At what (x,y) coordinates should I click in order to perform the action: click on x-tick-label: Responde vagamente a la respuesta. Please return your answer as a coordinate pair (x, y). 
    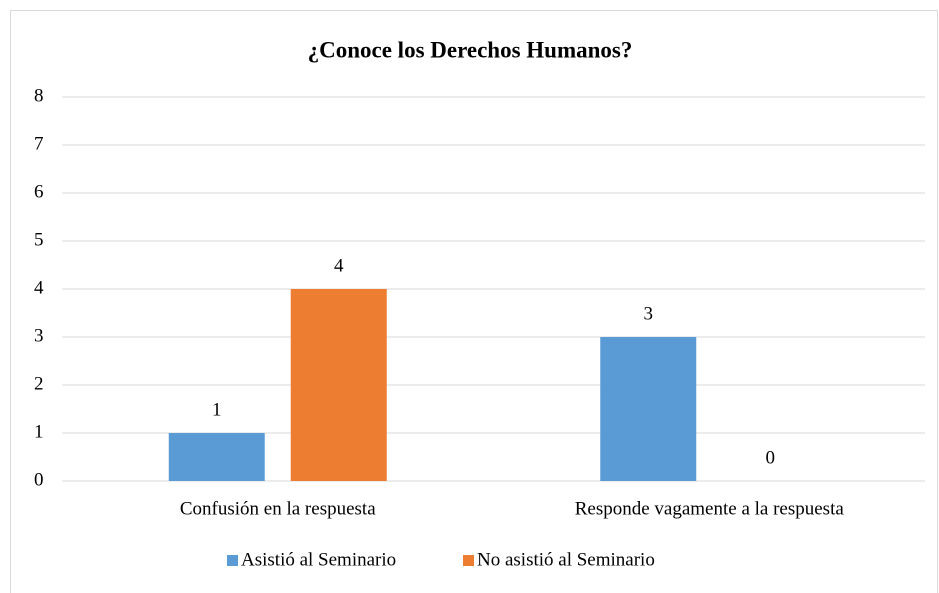
    Looking at the image, I should click on (710, 508).